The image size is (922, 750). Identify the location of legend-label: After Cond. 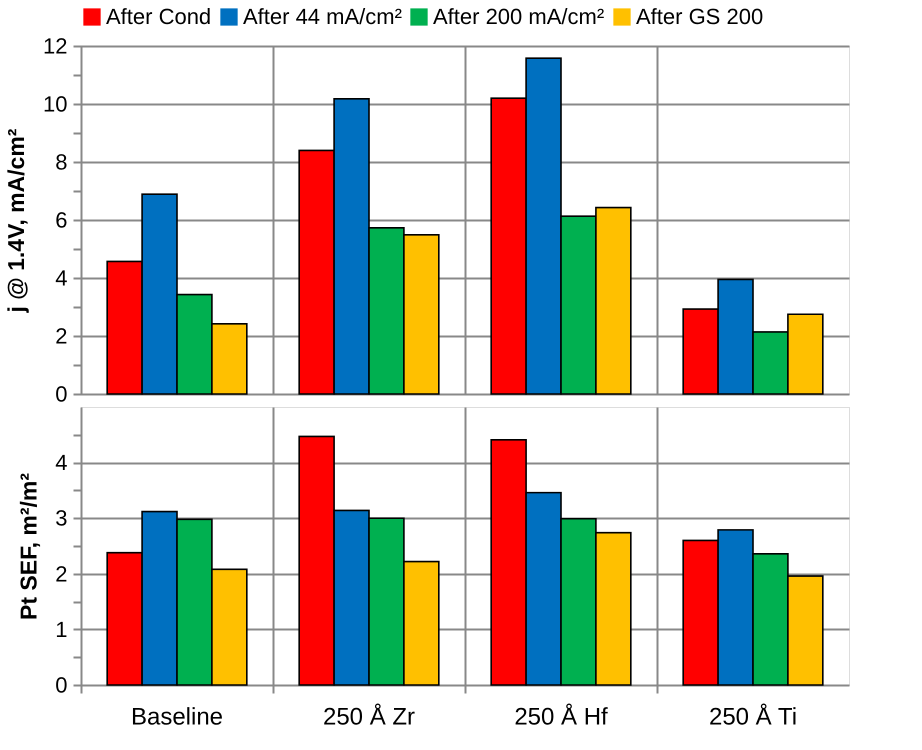
(159, 16).